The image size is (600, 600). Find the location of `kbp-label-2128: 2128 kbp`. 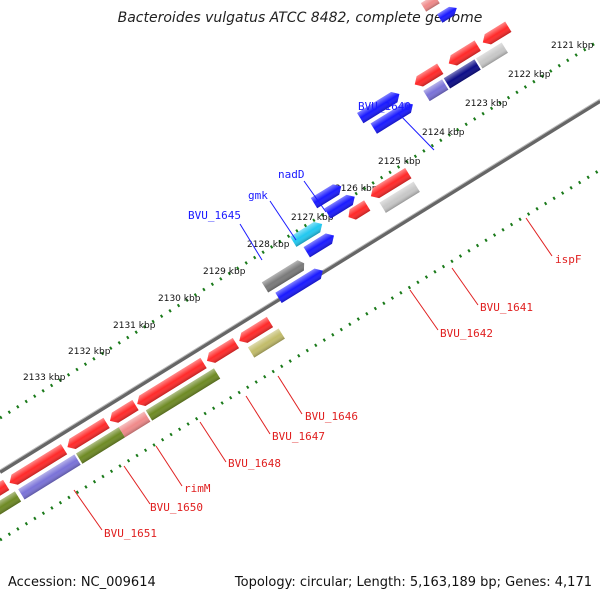

kbp-label-2128: 2128 kbp is located at coordinates (268, 245).